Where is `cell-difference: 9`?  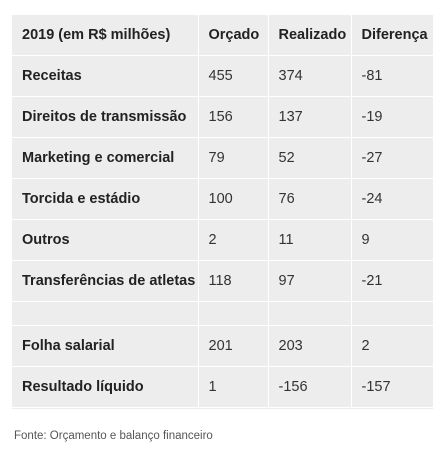
cell-difference: 9 is located at coordinates (392, 240).